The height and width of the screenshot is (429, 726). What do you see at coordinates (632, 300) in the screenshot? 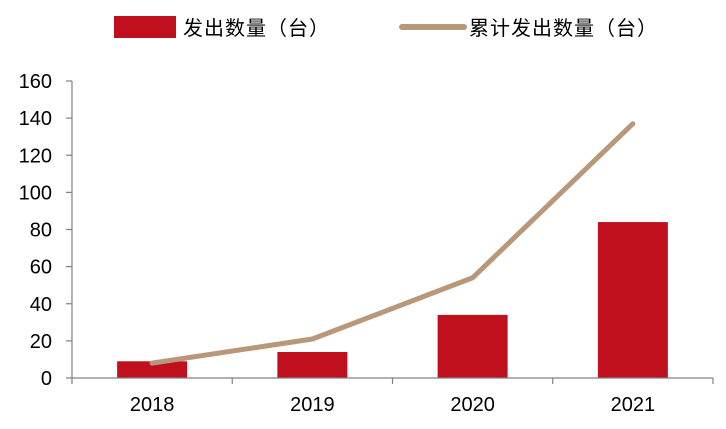
I see `bar-2021` at bounding box center [632, 300].